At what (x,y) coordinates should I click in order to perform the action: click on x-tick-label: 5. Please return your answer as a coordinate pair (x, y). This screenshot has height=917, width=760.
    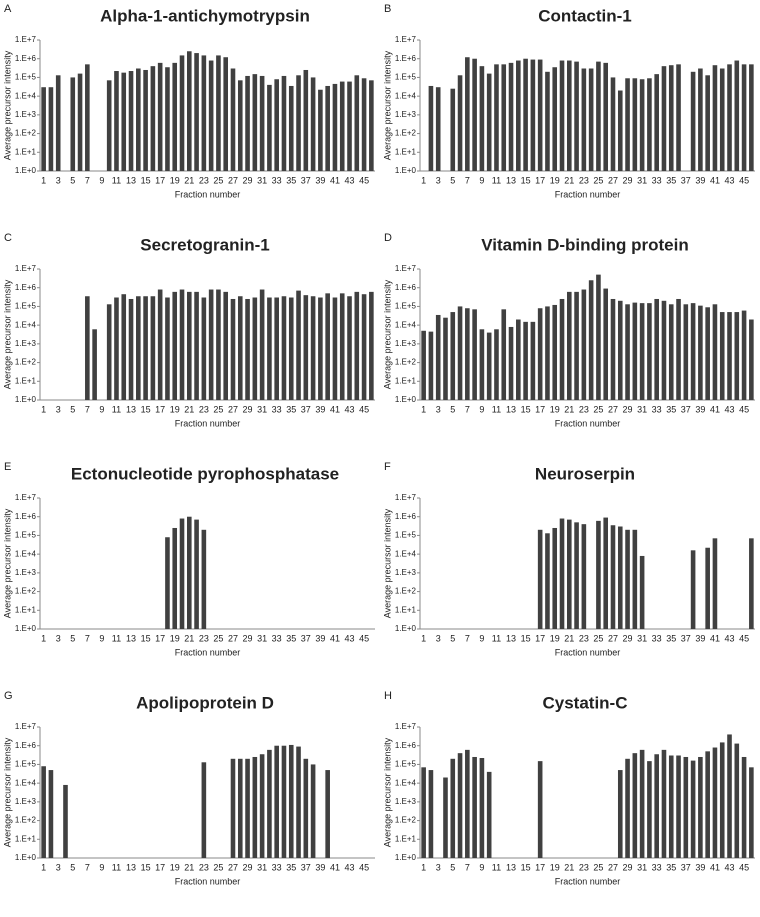
    Looking at the image, I should click on (452, 867).